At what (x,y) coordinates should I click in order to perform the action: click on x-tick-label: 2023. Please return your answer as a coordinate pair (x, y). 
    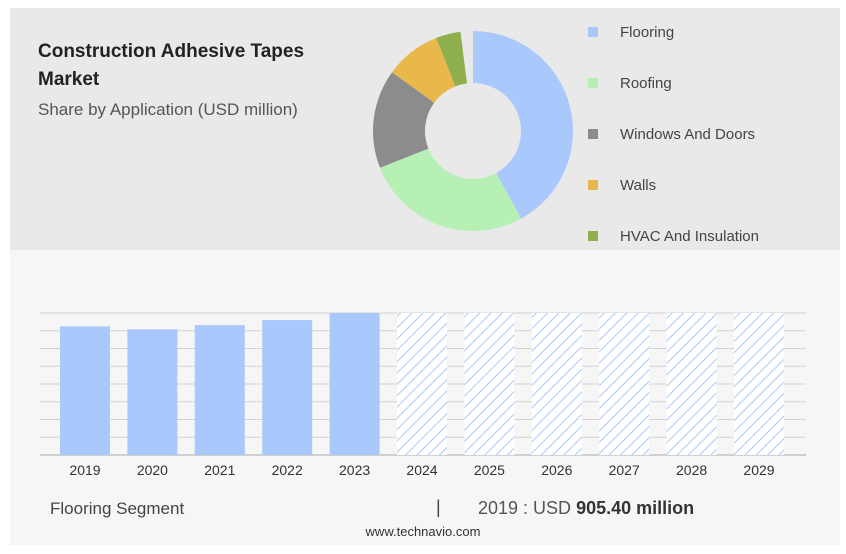
    Looking at the image, I should click on (354, 470).